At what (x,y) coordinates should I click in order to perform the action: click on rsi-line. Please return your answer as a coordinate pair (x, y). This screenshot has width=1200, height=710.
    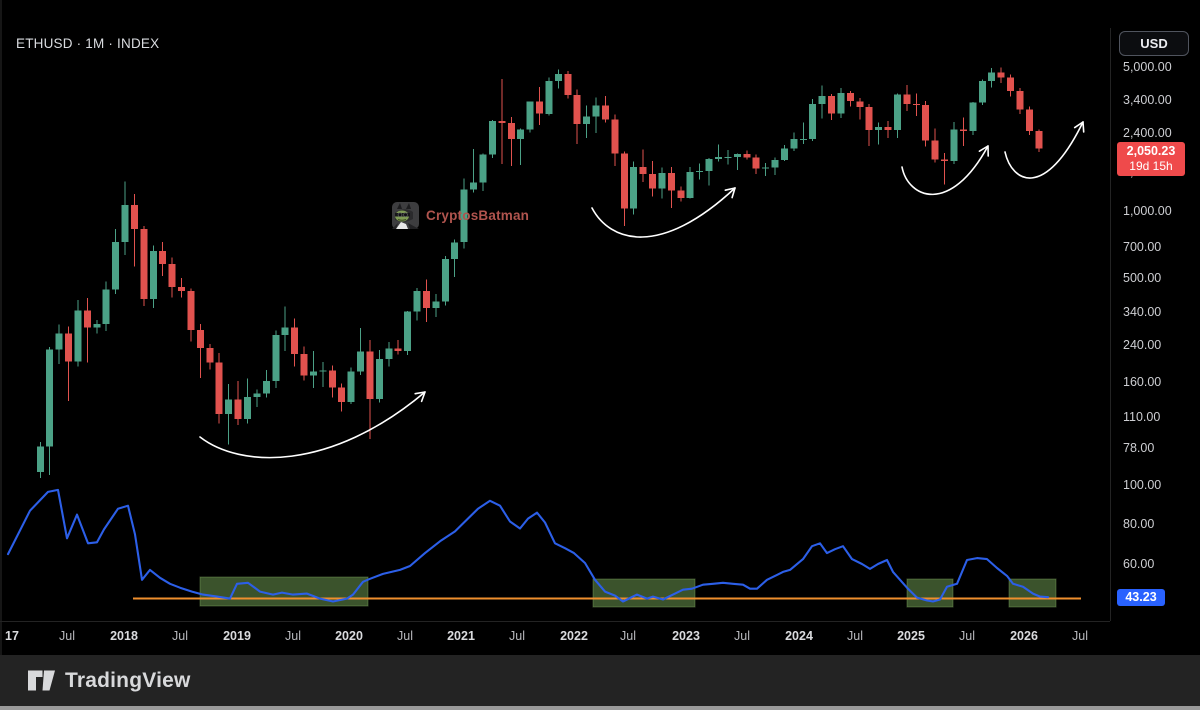
    Looking at the image, I should click on (528, 545).